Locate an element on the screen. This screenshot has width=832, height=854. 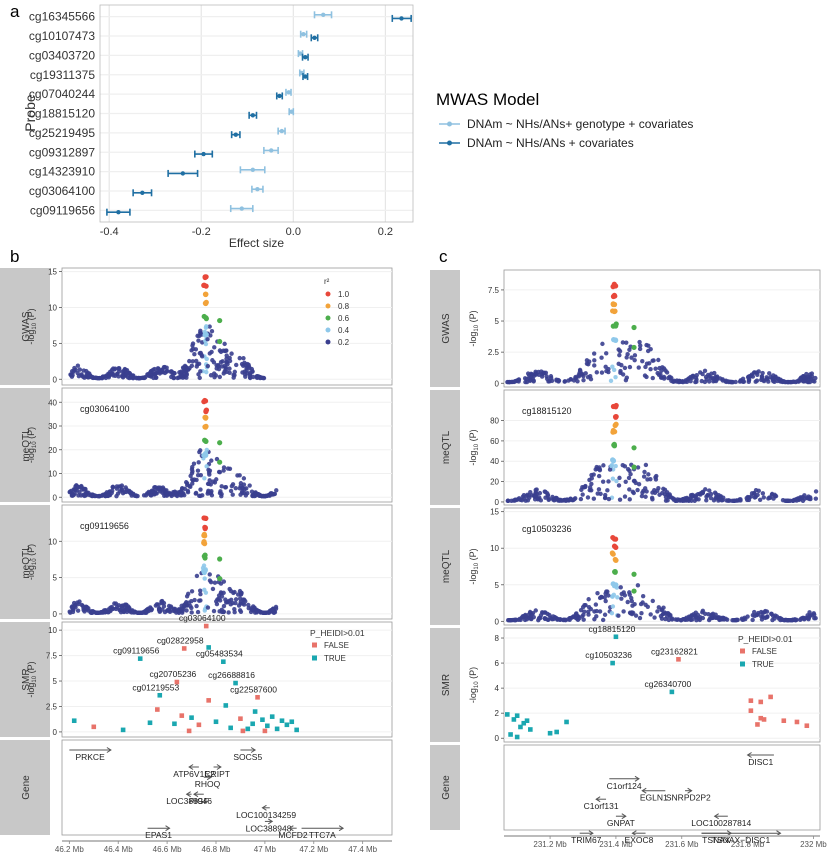
panel-b-legend-label: 0.2 is located at coordinates (344, 342).